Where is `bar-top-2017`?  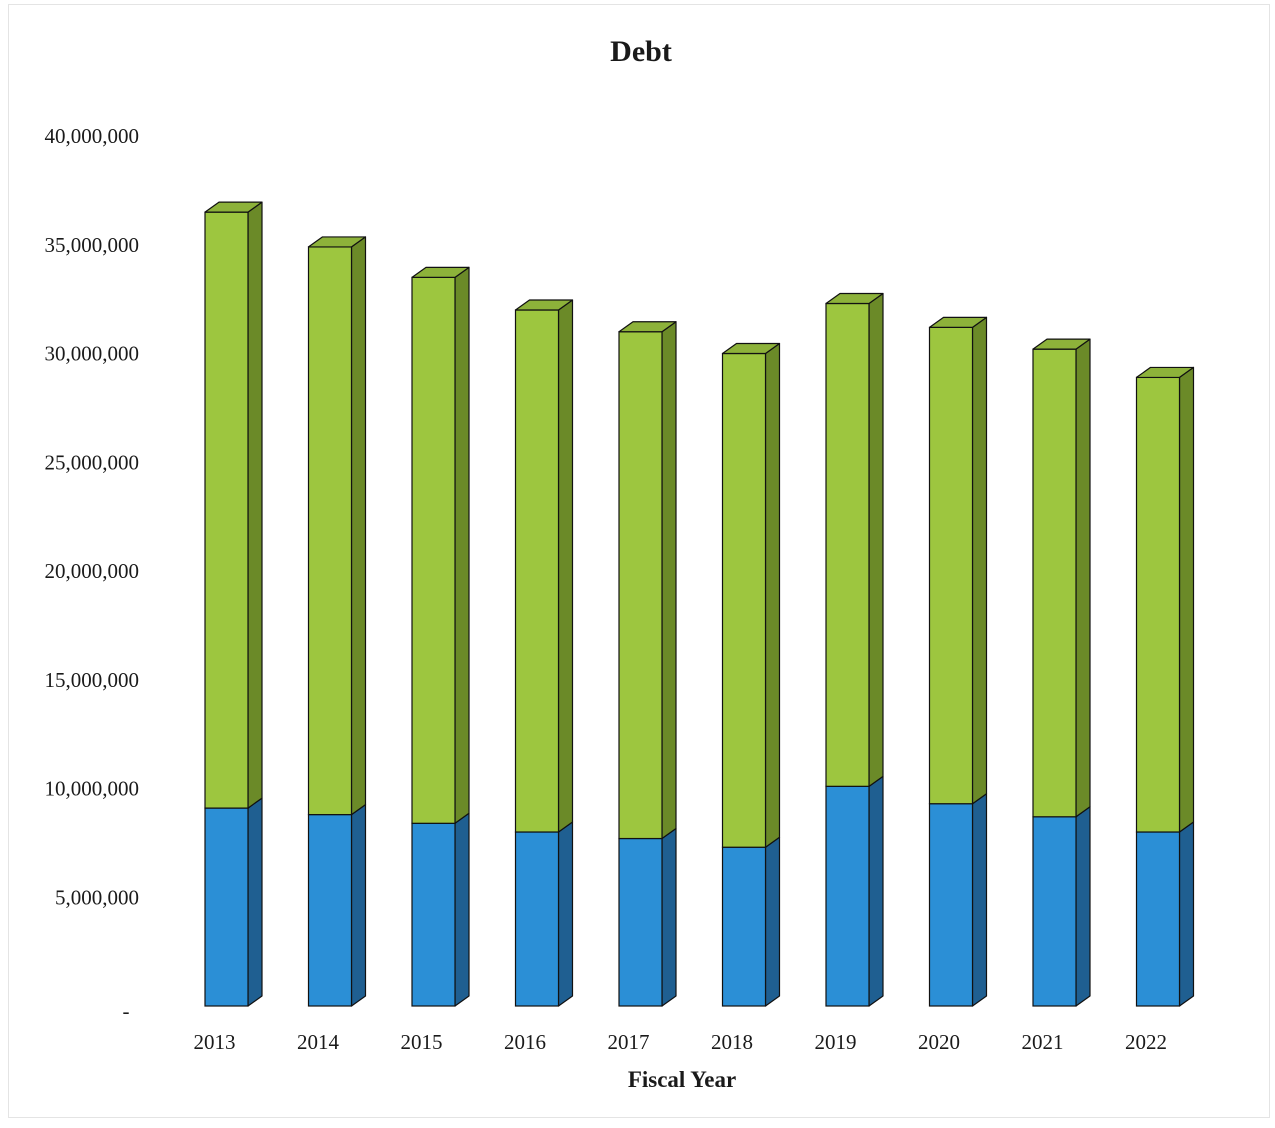 bar-top-2017 is located at coordinates (647, 327).